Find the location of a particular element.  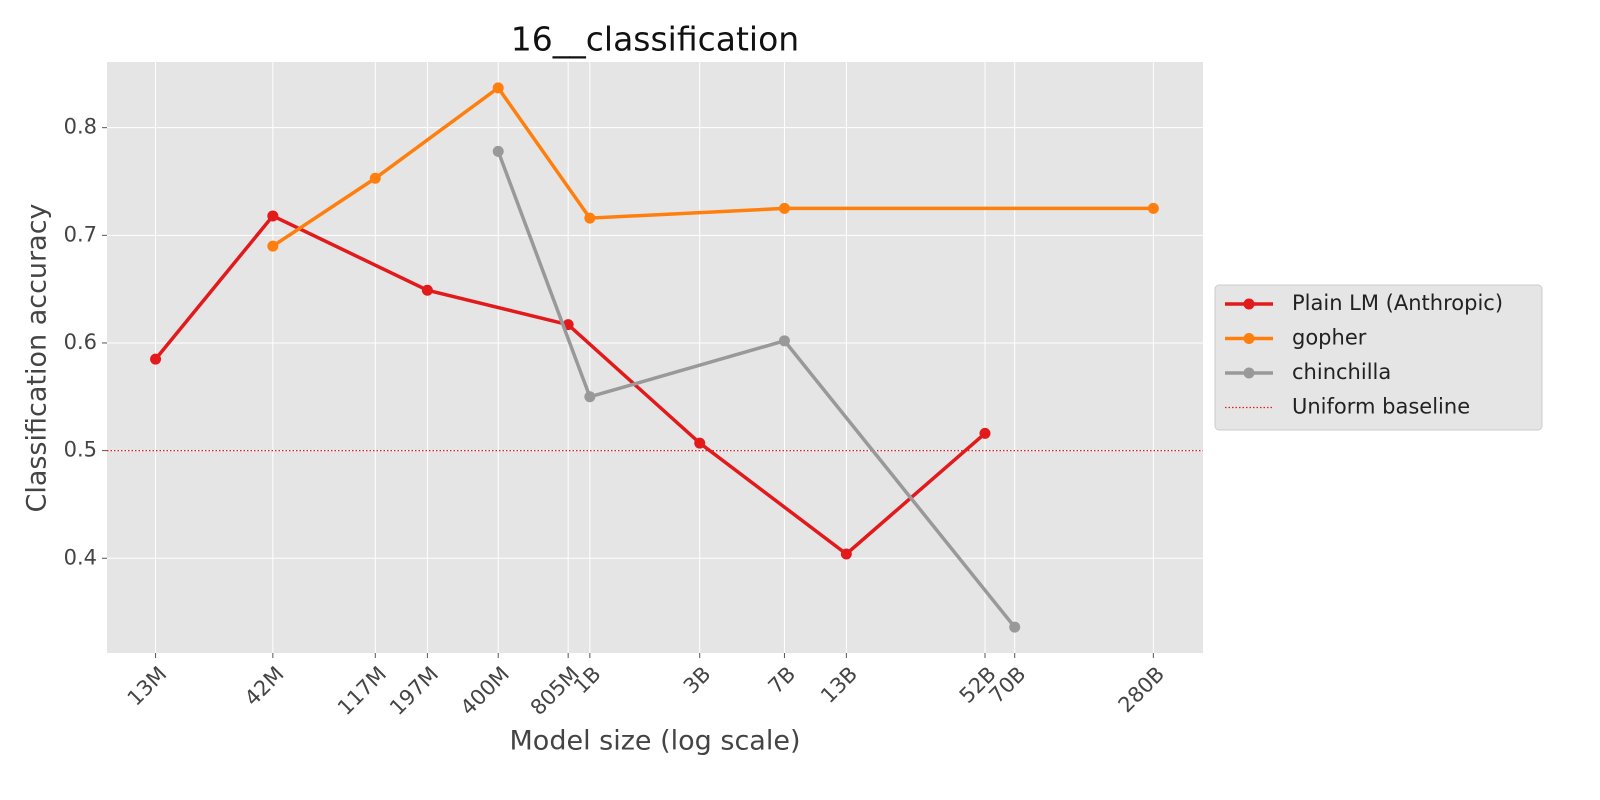

x-tick-label: 13B is located at coordinates (839, 685).